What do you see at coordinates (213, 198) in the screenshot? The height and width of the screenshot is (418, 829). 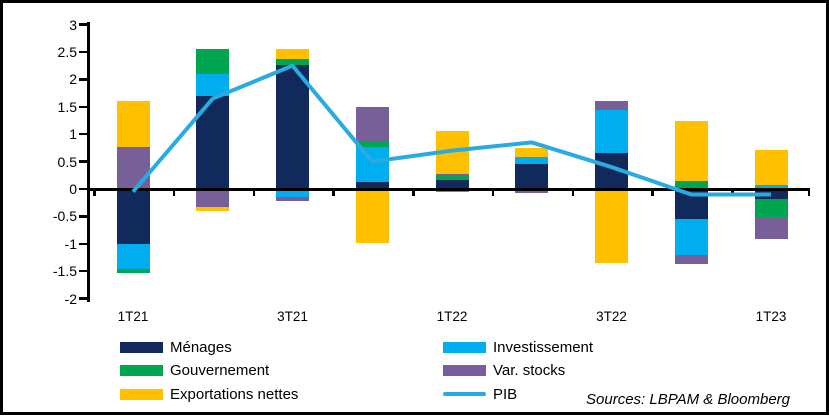 I see `bar-segment-var-stocks-2T21` at bounding box center [213, 198].